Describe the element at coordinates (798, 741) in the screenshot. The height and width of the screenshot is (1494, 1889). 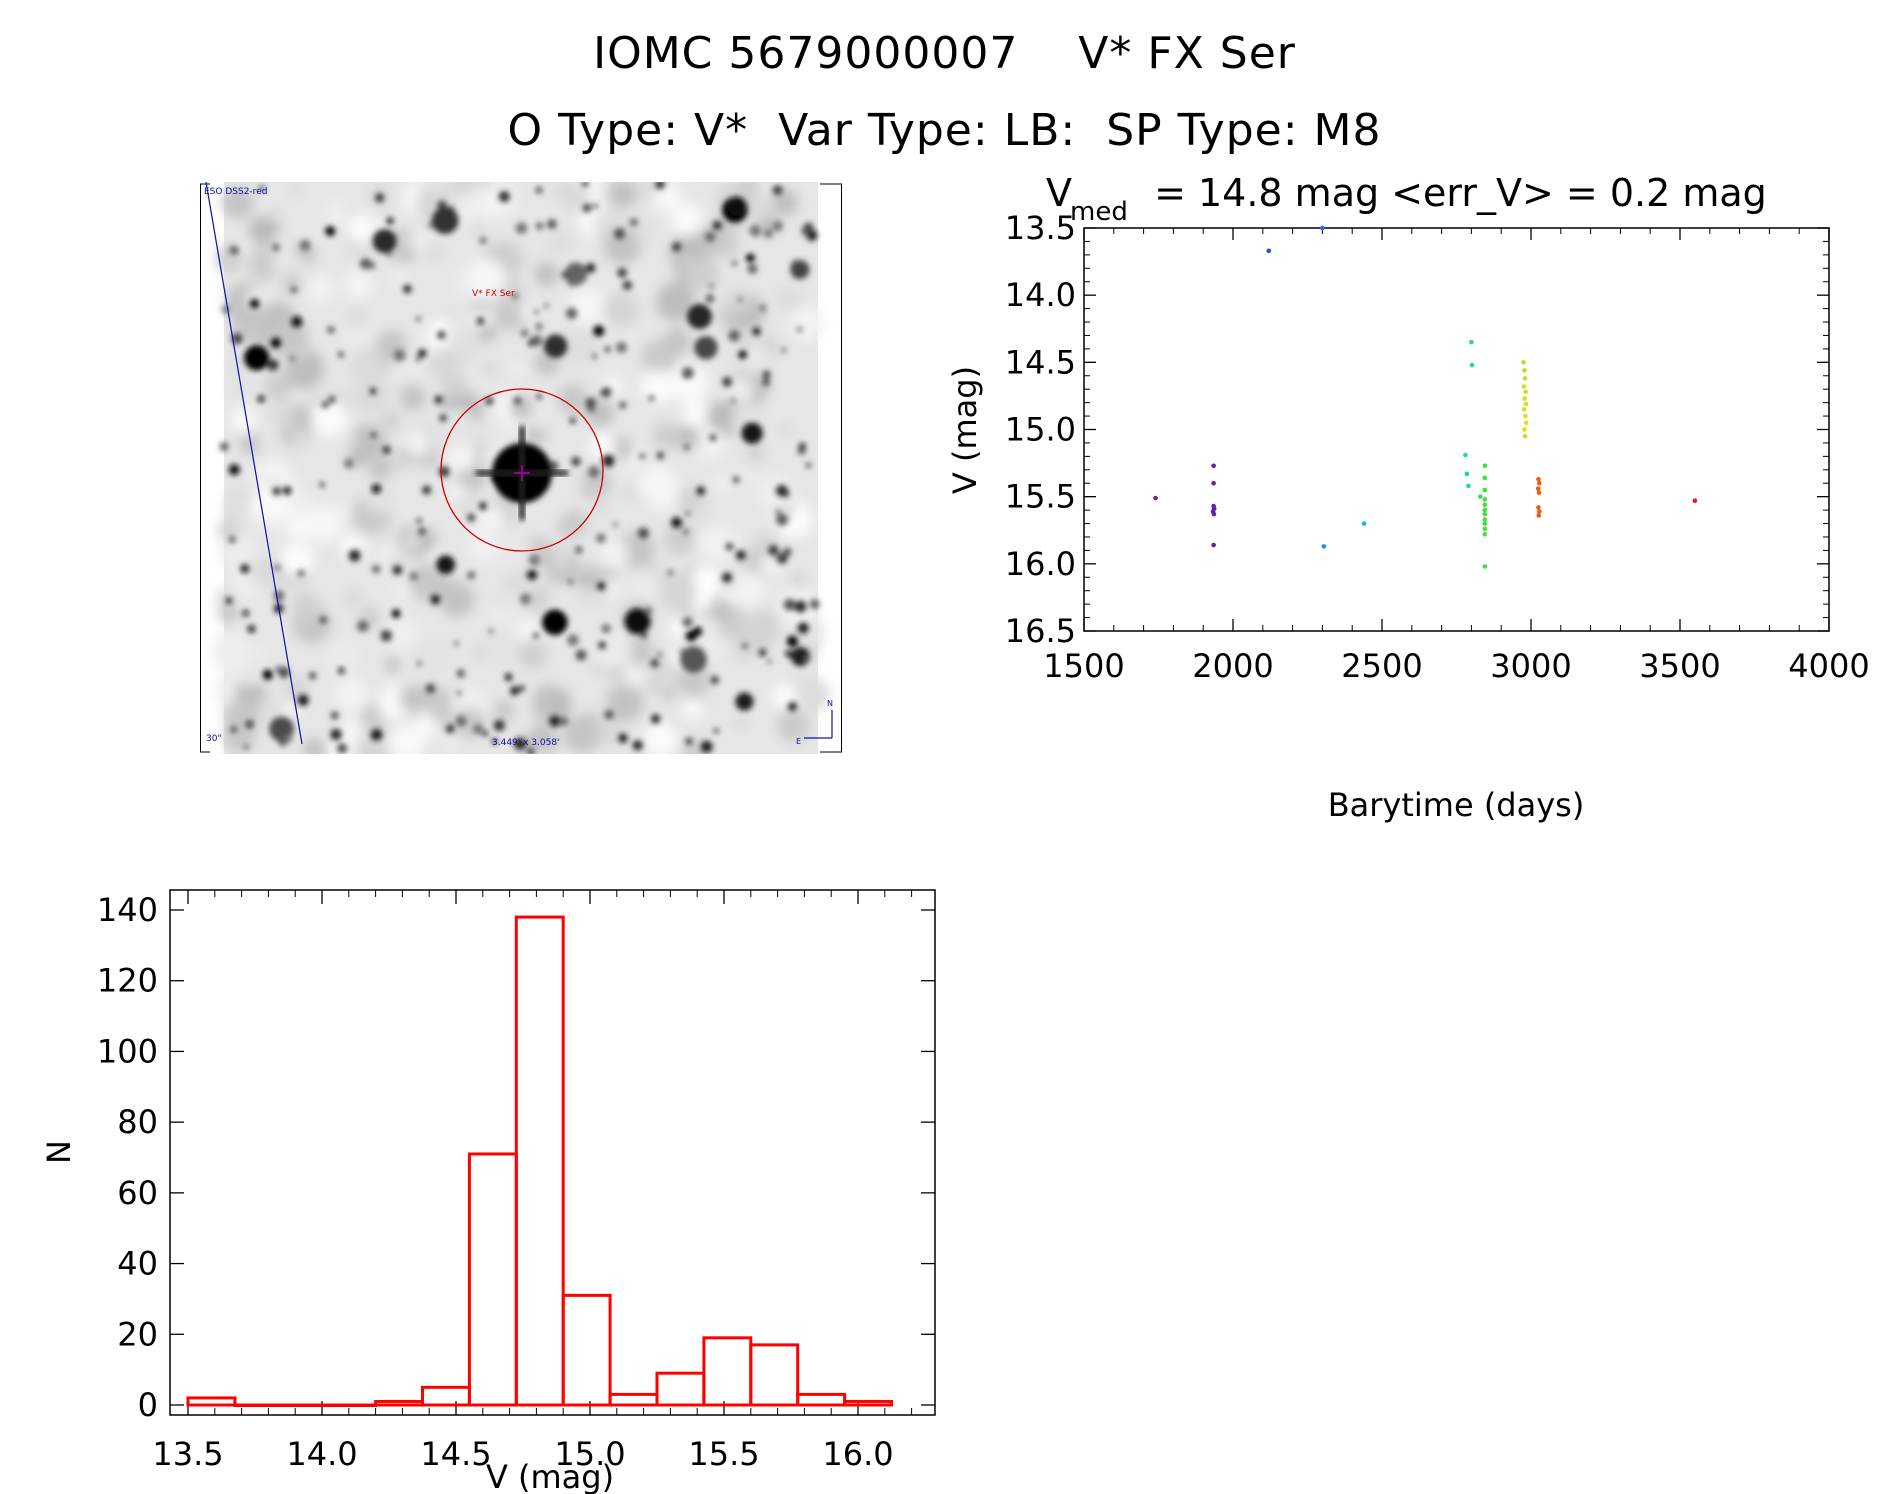
I see `east-label: E` at that location.